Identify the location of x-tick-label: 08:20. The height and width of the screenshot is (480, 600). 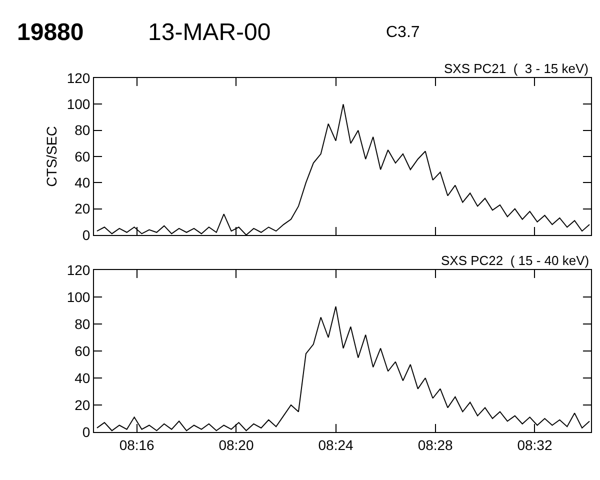
(236, 444).